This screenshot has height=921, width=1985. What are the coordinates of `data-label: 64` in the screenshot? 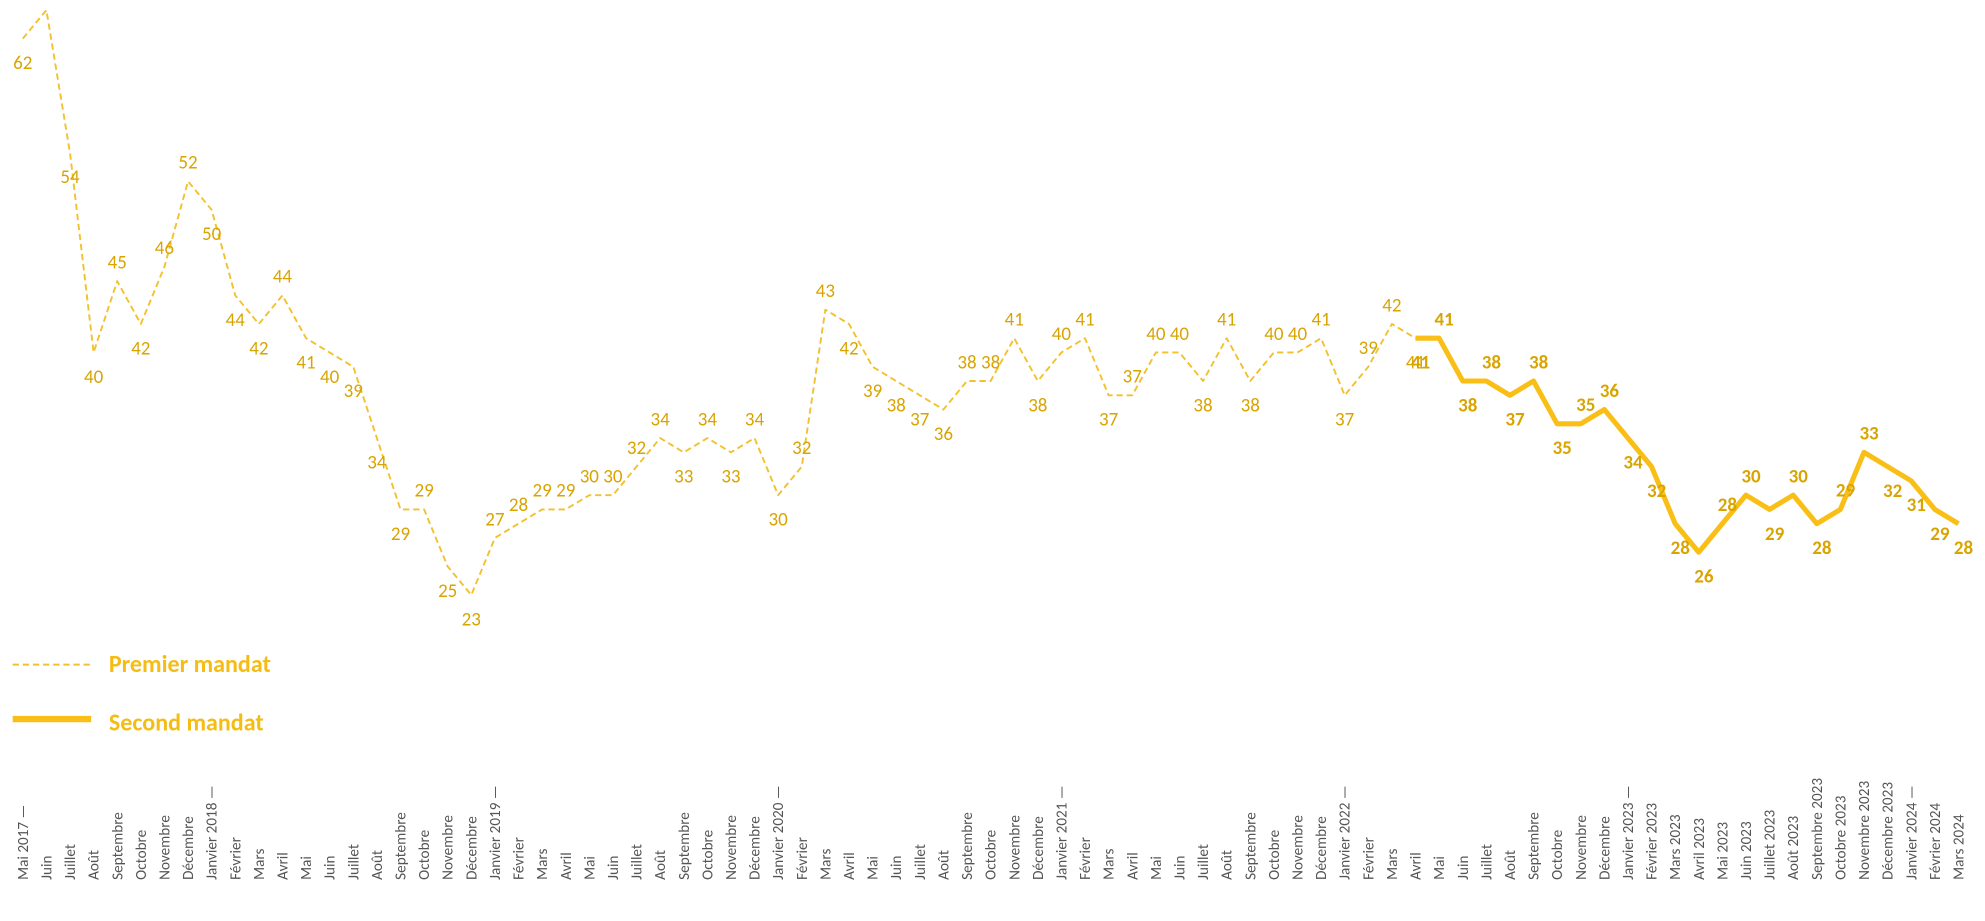 It's located at (47, 1).